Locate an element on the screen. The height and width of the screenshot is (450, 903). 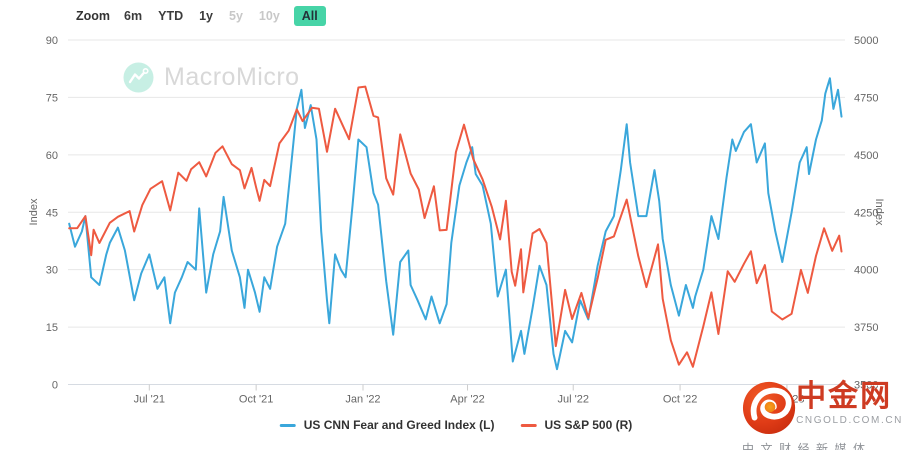
cngold-domain: CNGOLD.COM.CN is located at coordinates (849, 420).